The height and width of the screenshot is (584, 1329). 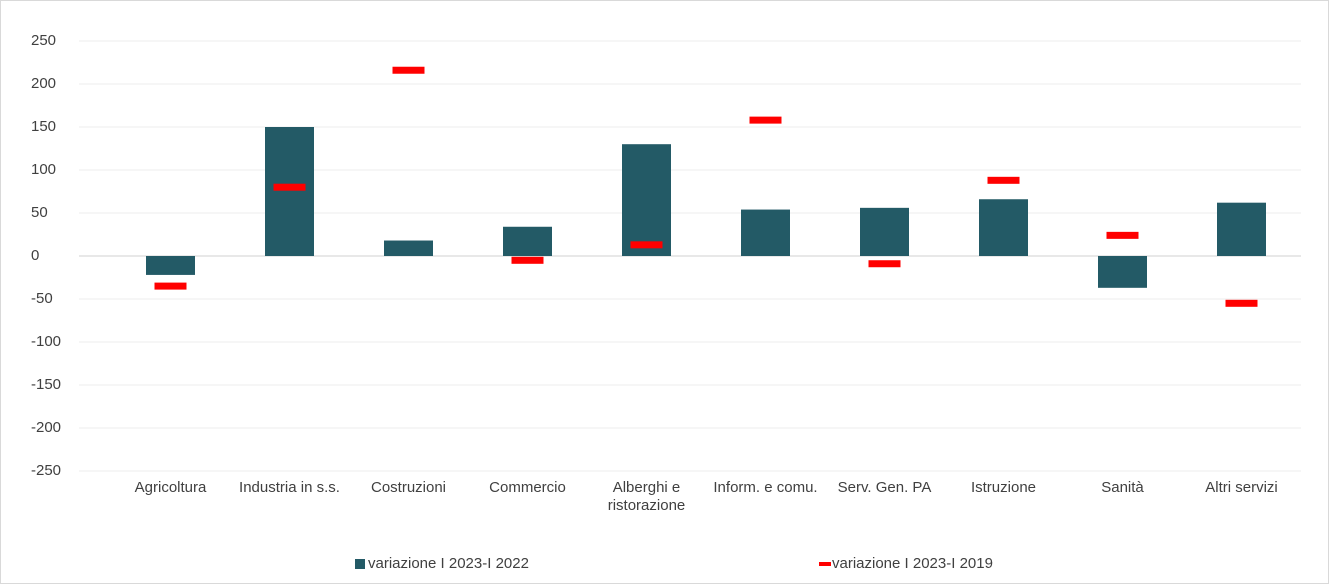 I want to click on x-tick-label: Sanità, so click(x=1122, y=487).